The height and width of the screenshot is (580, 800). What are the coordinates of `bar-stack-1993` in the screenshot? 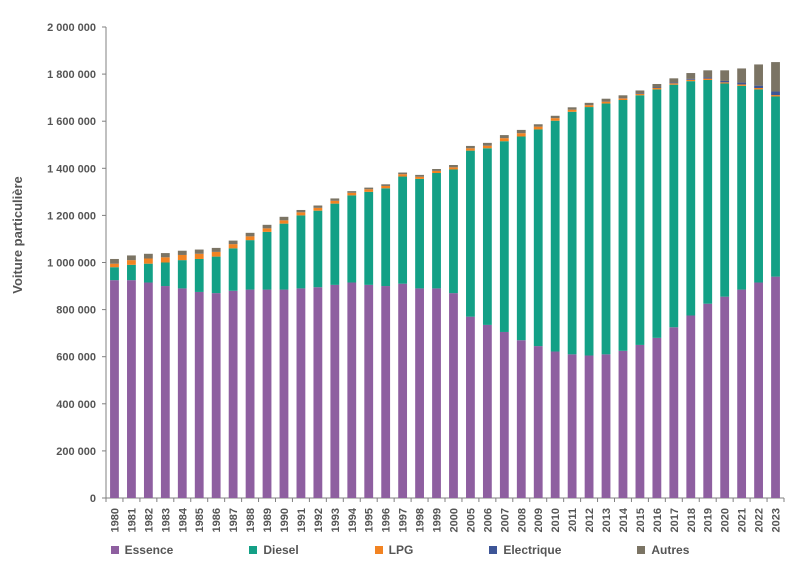 It's located at (335, 348).